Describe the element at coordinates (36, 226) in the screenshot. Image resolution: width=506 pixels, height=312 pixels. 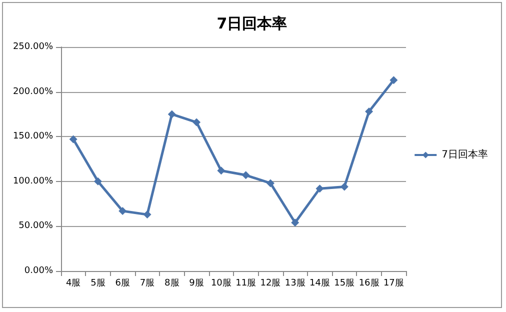
I see `y-tick-label: 50.00%` at that location.